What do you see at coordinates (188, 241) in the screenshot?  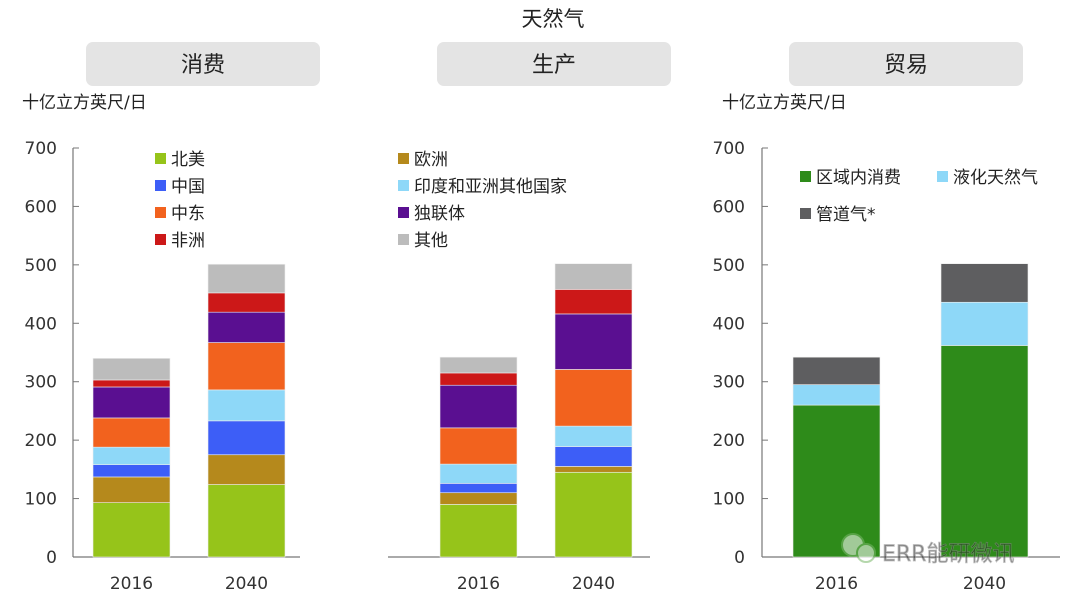 I see `legend-label: 非洲` at bounding box center [188, 241].